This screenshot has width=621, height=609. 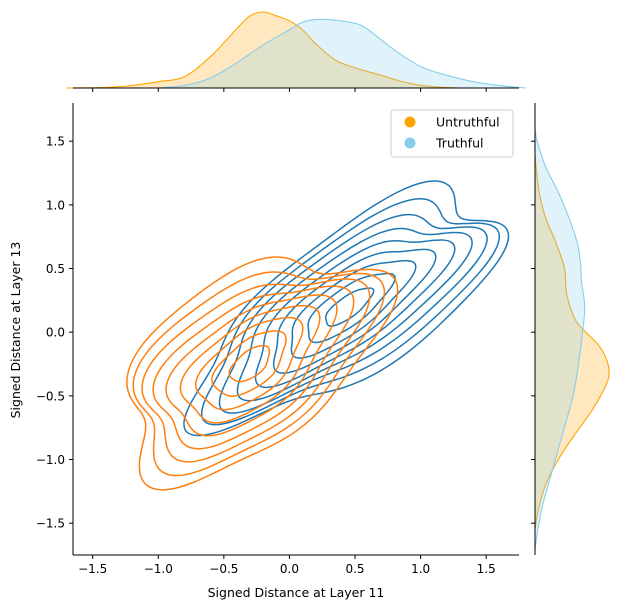 What do you see at coordinates (223, 569) in the screenshot?
I see `x-tick-label: −0.5` at bounding box center [223, 569].